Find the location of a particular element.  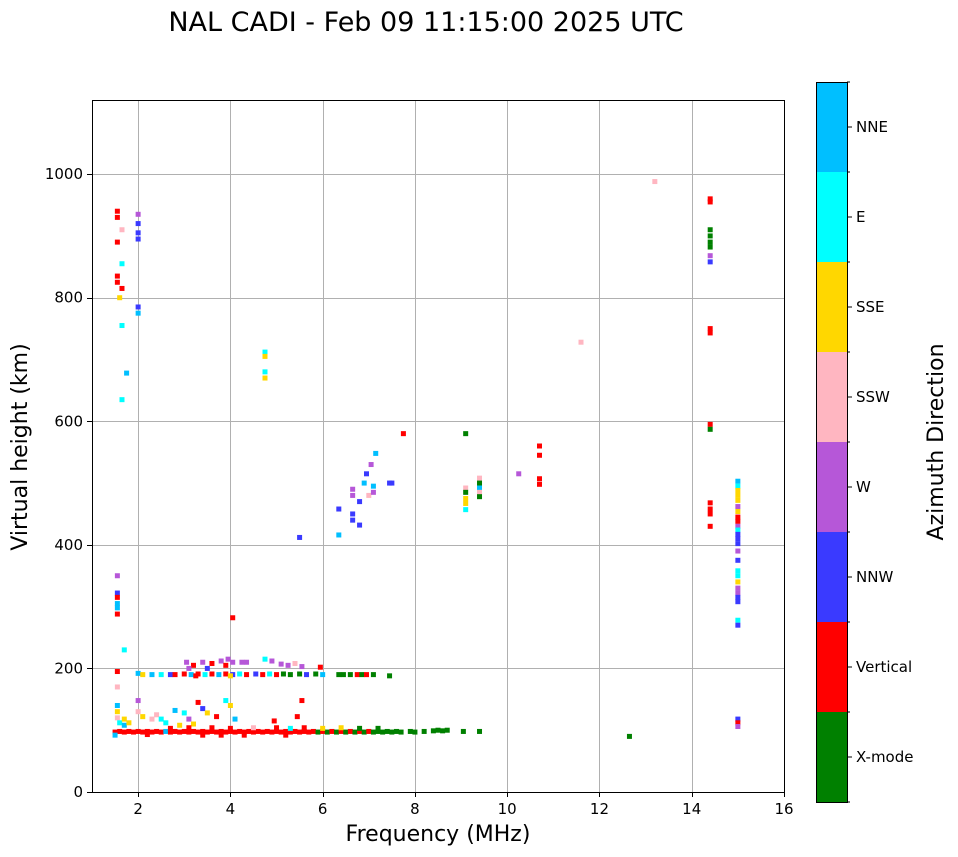

x-tick-label: 16 is located at coordinates (783, 809).